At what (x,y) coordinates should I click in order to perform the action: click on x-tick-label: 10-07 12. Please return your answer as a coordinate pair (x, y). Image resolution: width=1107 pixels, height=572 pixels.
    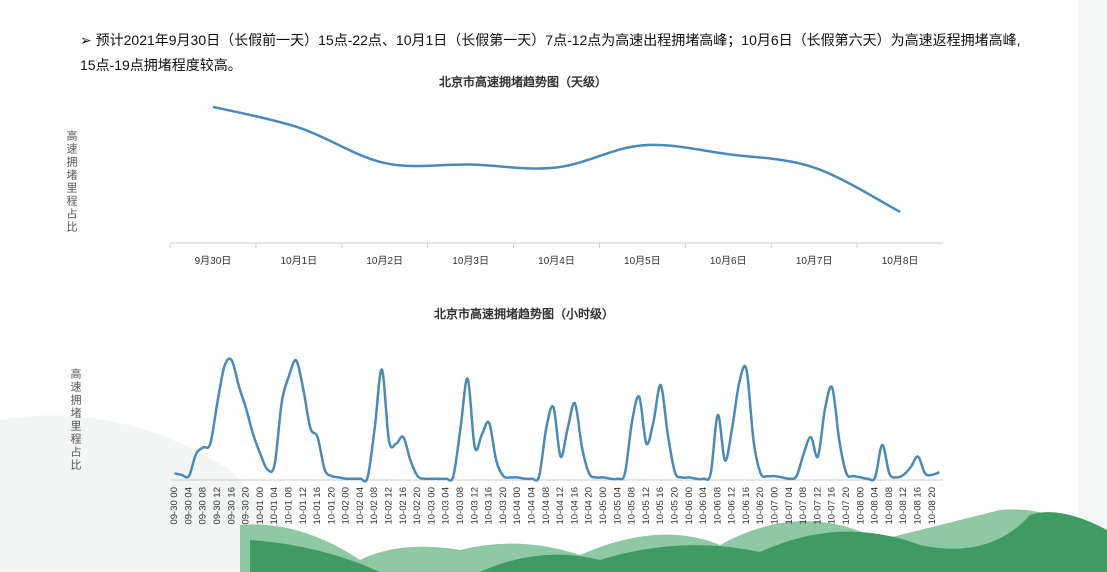
    Looking at the image, I should click on (817, 506).